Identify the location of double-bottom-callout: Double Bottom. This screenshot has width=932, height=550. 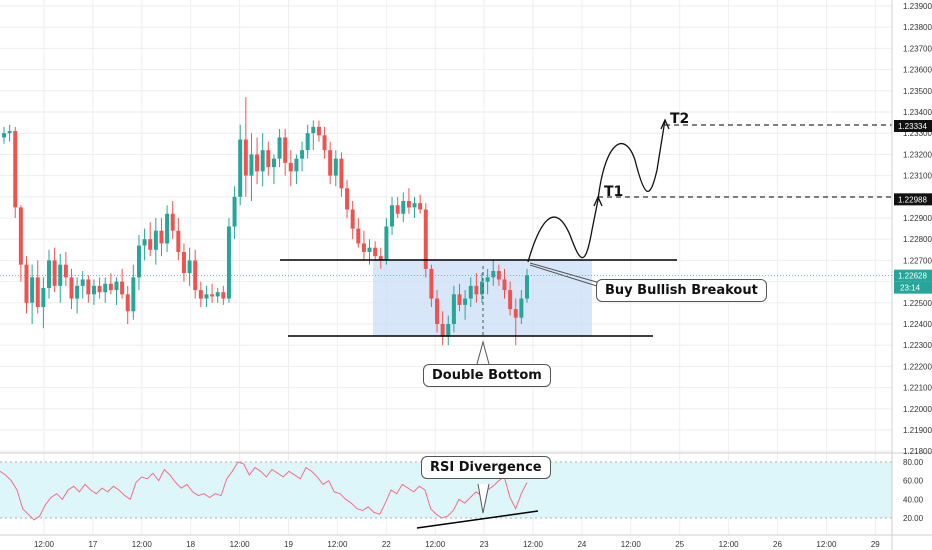
(487, 375).